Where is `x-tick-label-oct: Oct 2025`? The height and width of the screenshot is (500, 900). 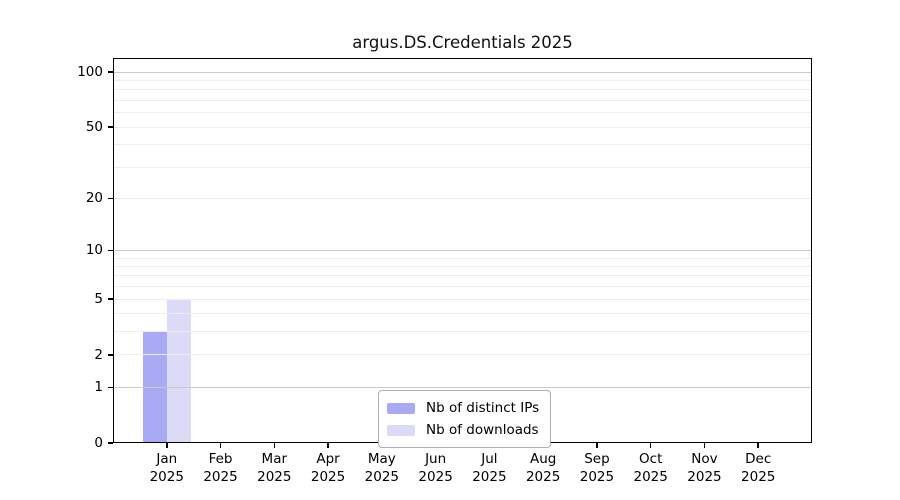 x-tick-label-oct: Oct 2025 is located at coordinates (650, 468).